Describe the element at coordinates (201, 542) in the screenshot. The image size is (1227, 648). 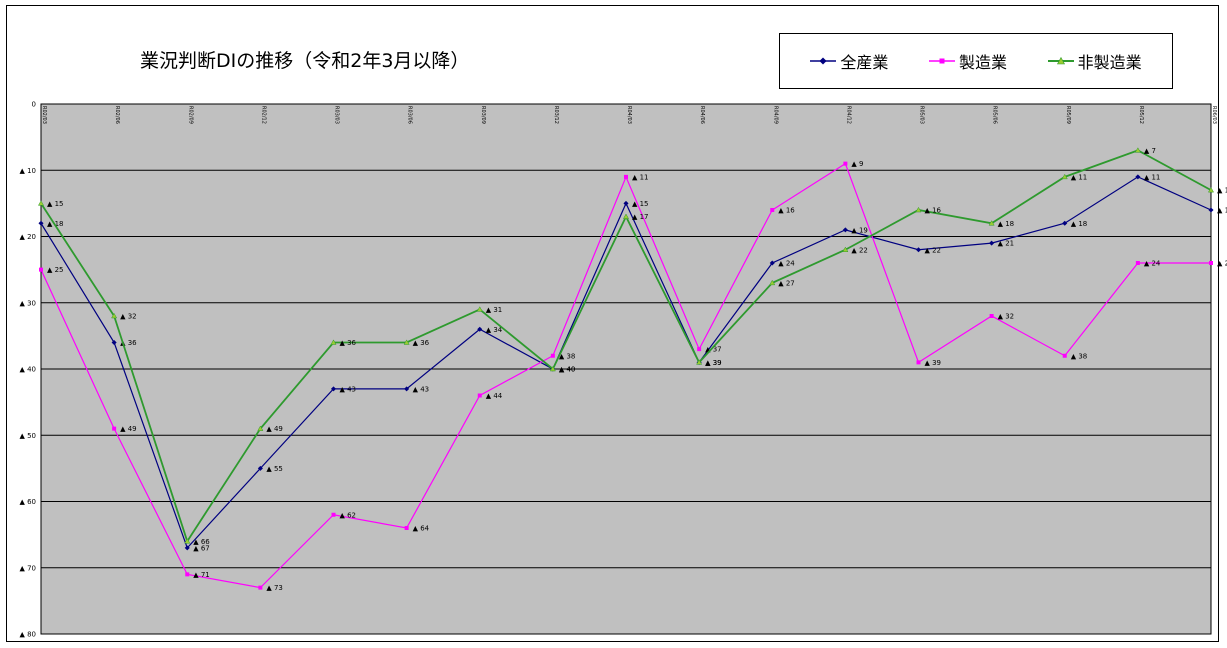
I see `data-label: ▲ 66` at that location.